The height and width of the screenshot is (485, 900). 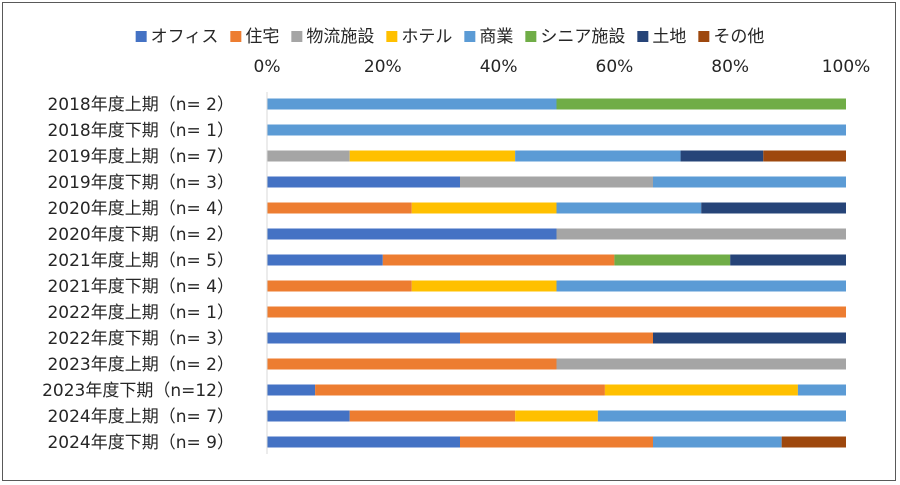 I want to click on category-label: 2024年度下期（n= 9）, so click(x=140, y=443).